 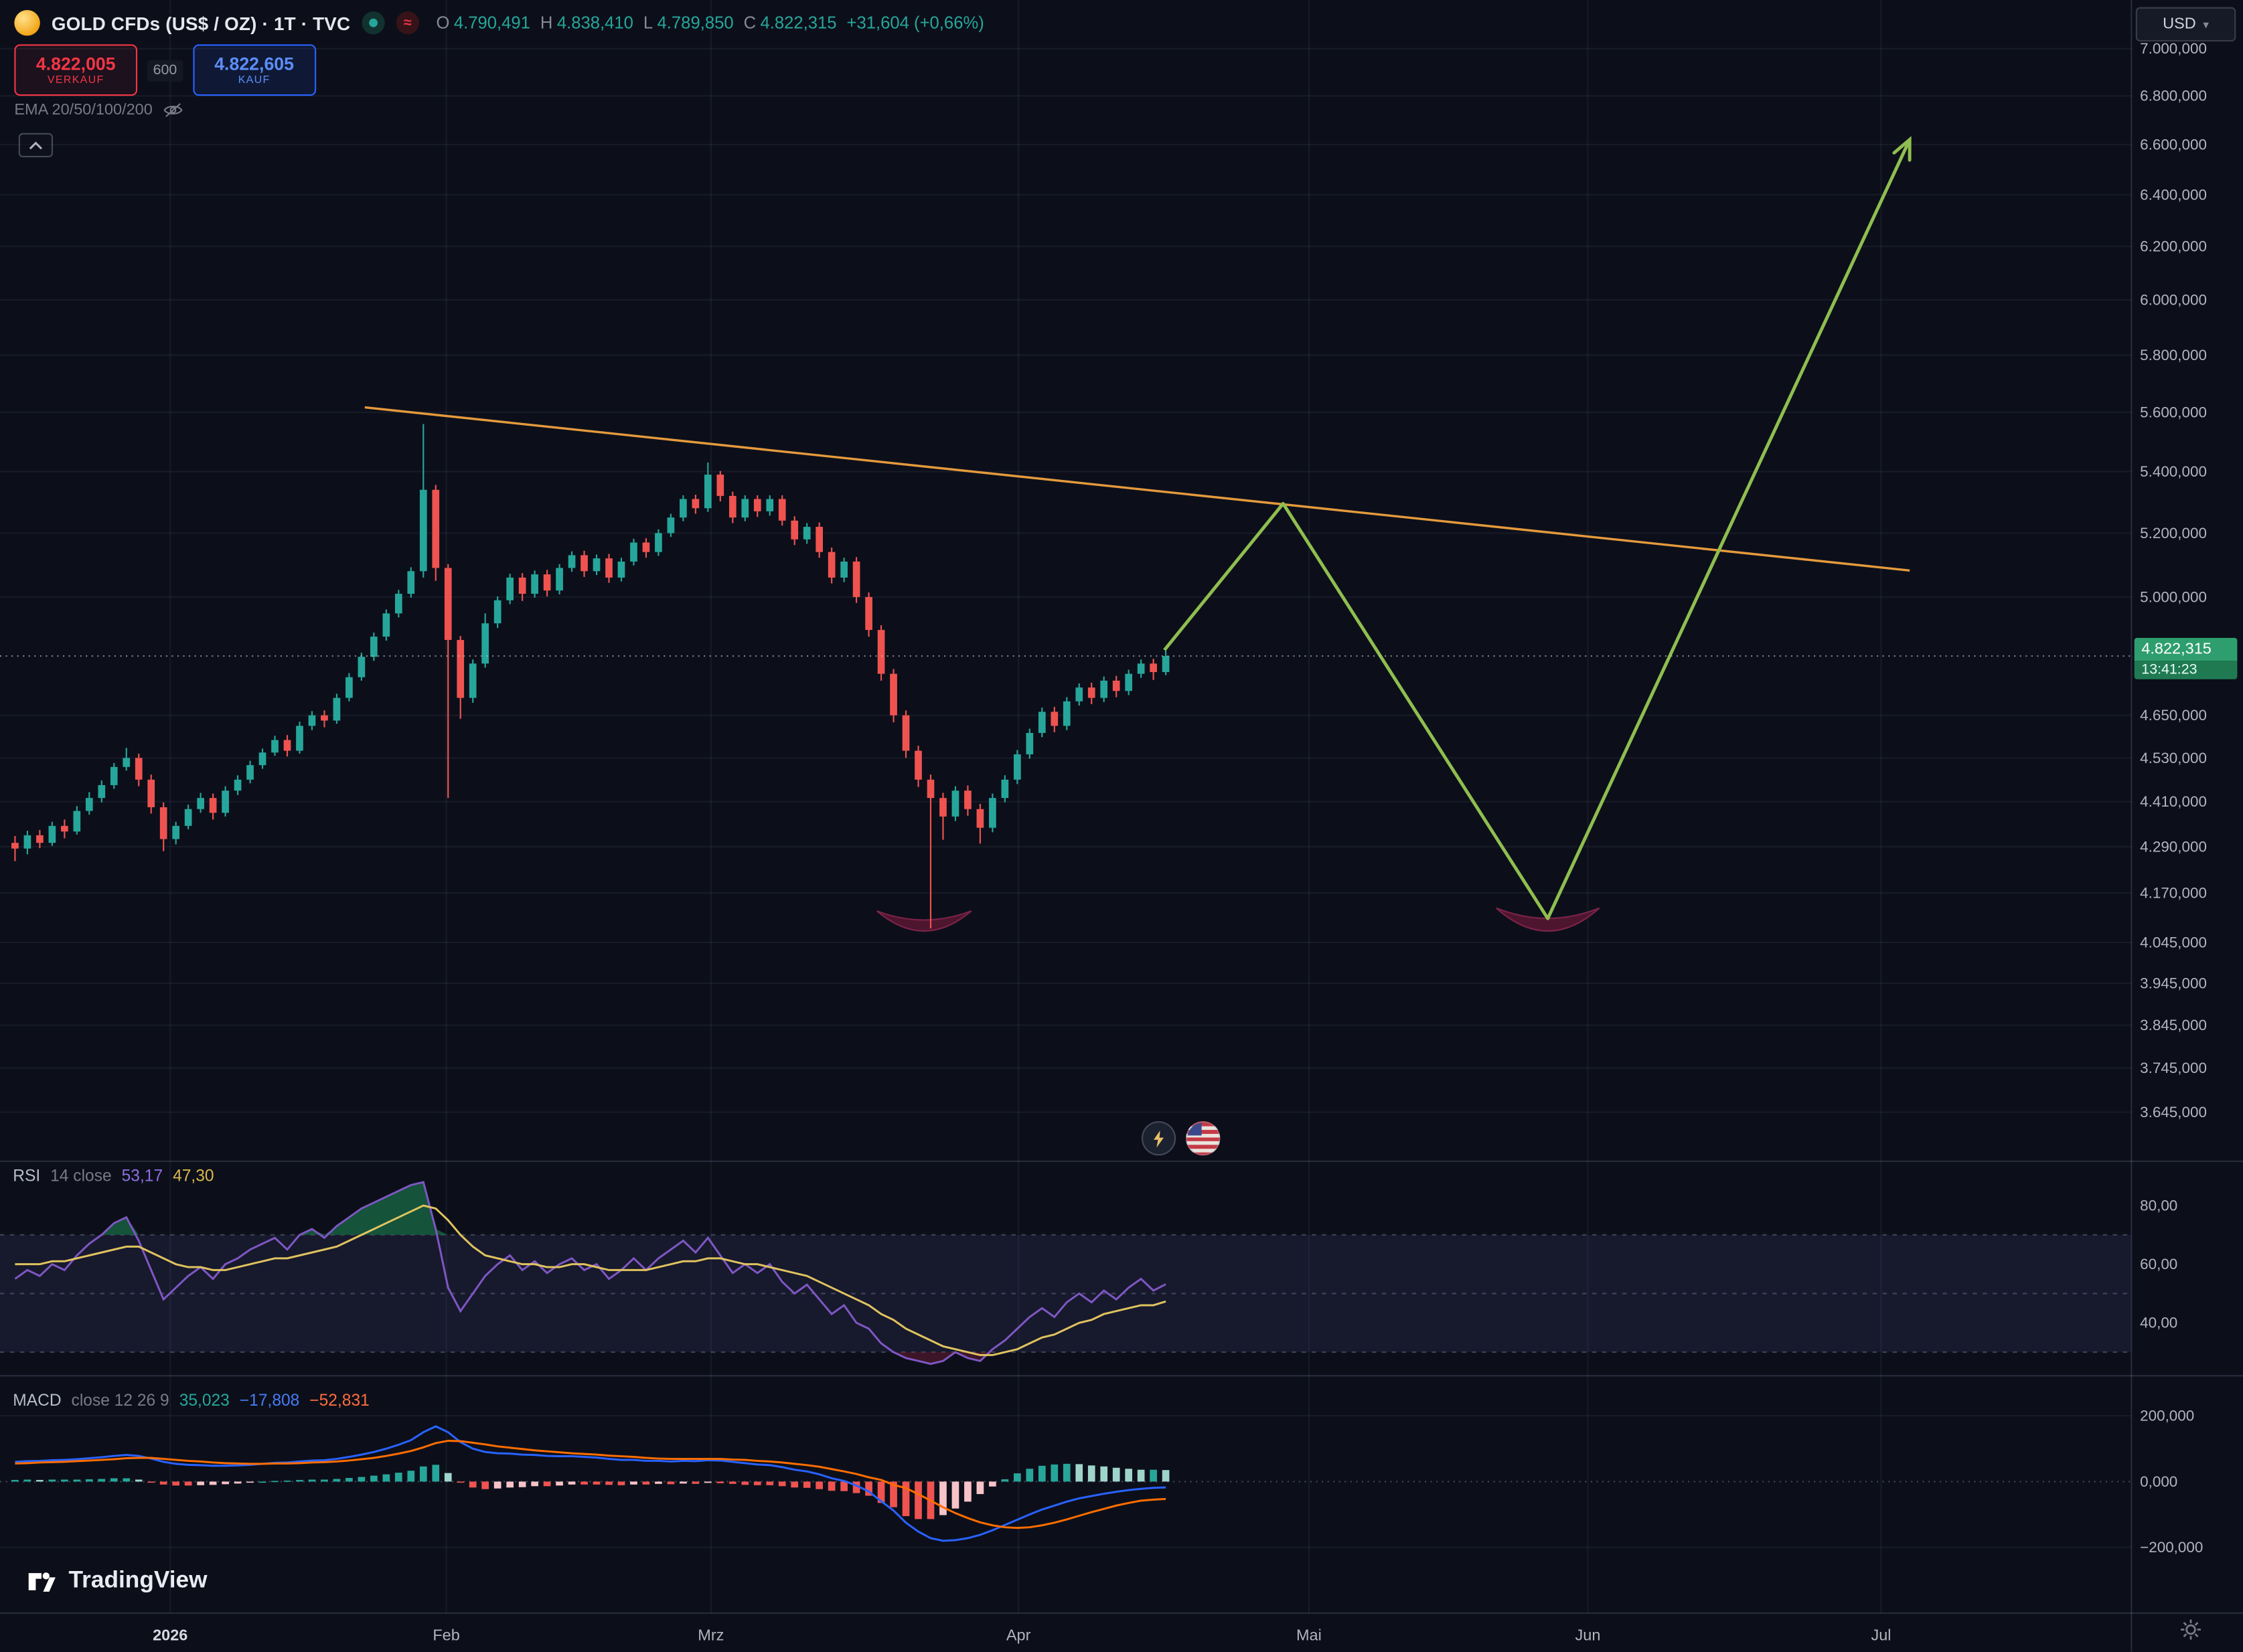 I want to click on time-axis-label: 2026, so click(x=170, y=1636).